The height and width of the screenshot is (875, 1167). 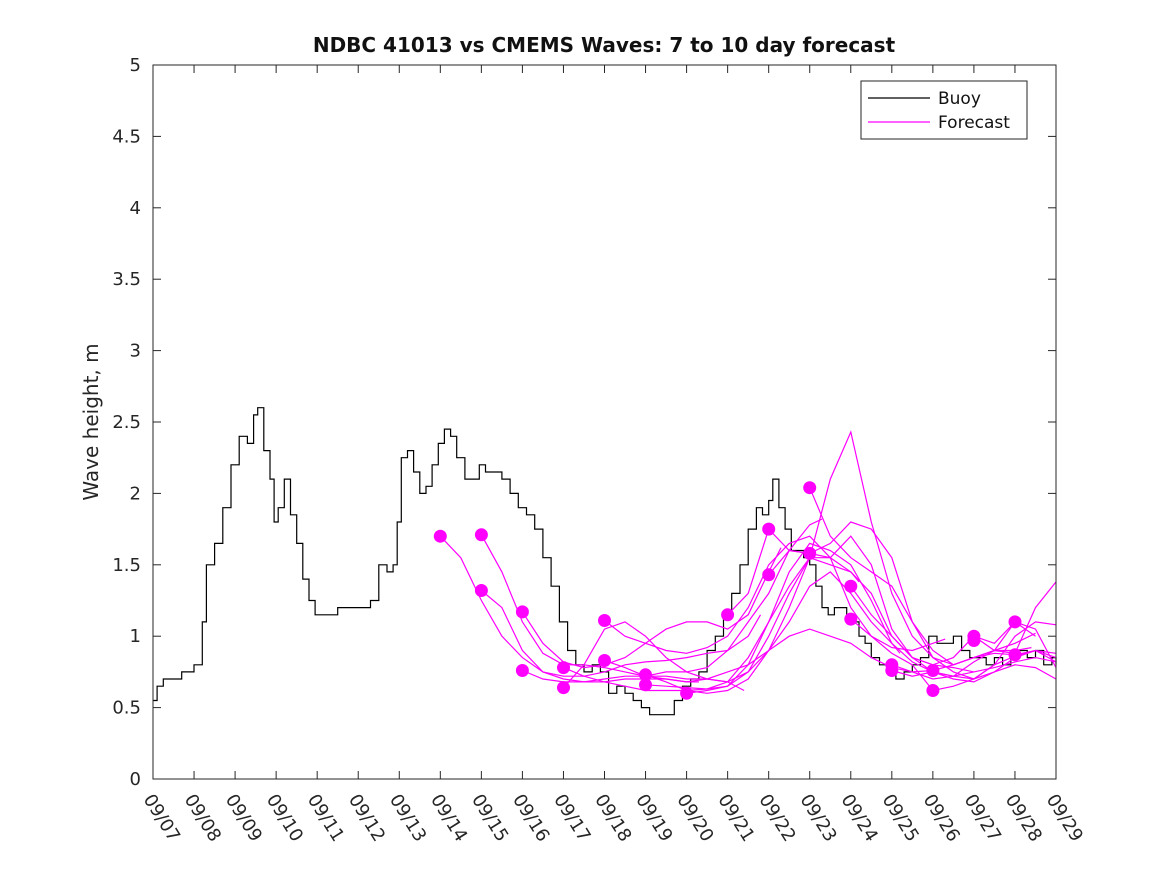 I want to click on y-tick-label: 2.5, so click(x=126, y=422).